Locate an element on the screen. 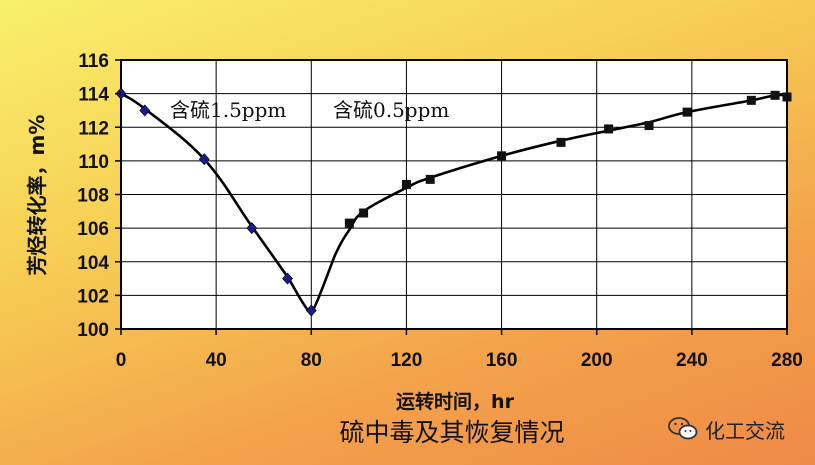  y-tick-label: 116 is located at coordinates (93, 61).